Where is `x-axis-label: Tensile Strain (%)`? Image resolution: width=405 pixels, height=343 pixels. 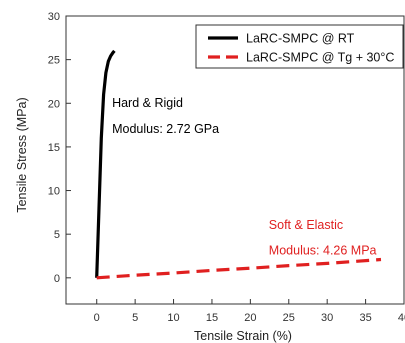 x-axis-label: Tensile Strain (%) is located at coordinates (243, 336).